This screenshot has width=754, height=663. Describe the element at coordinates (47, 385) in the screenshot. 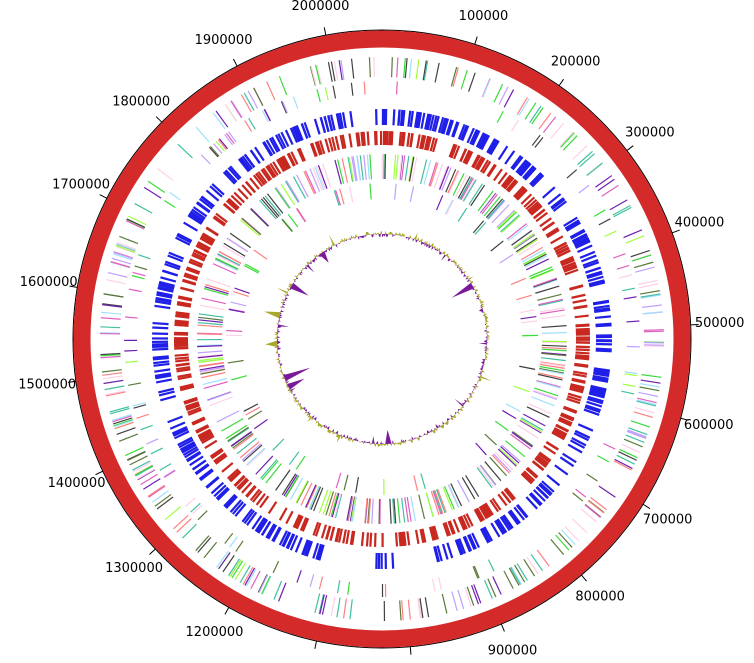

I see `scale-tick-label: 1500000` at that location.